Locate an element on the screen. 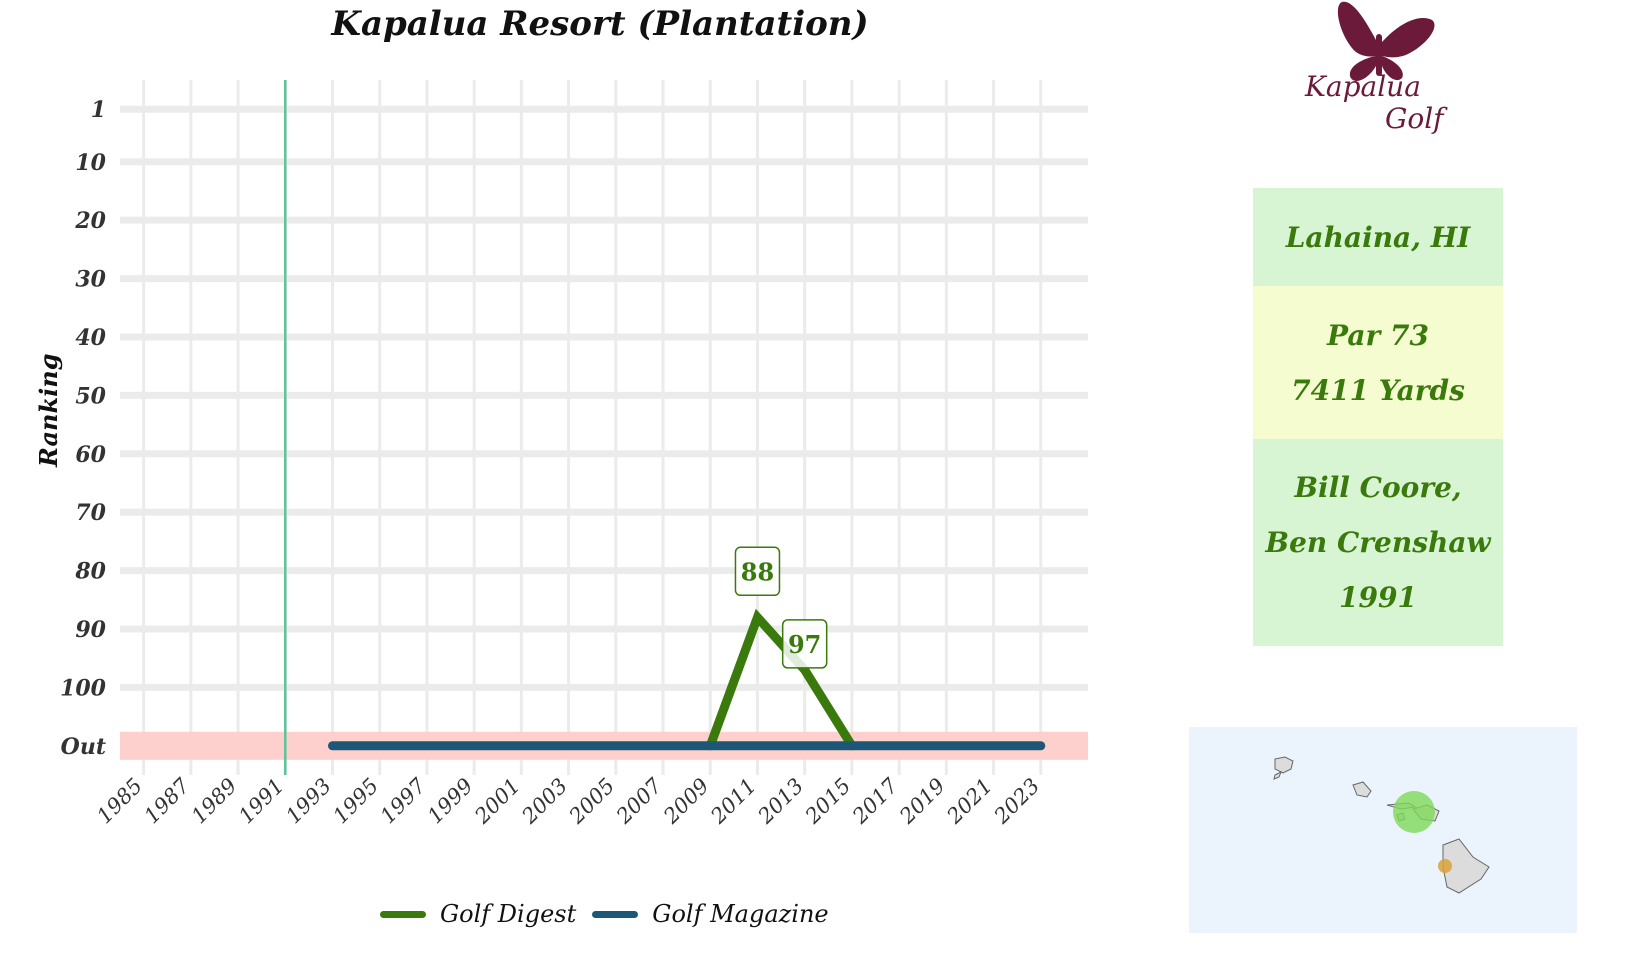  x-tick-label-2011: 2011 is located at coordinates (733, 801).